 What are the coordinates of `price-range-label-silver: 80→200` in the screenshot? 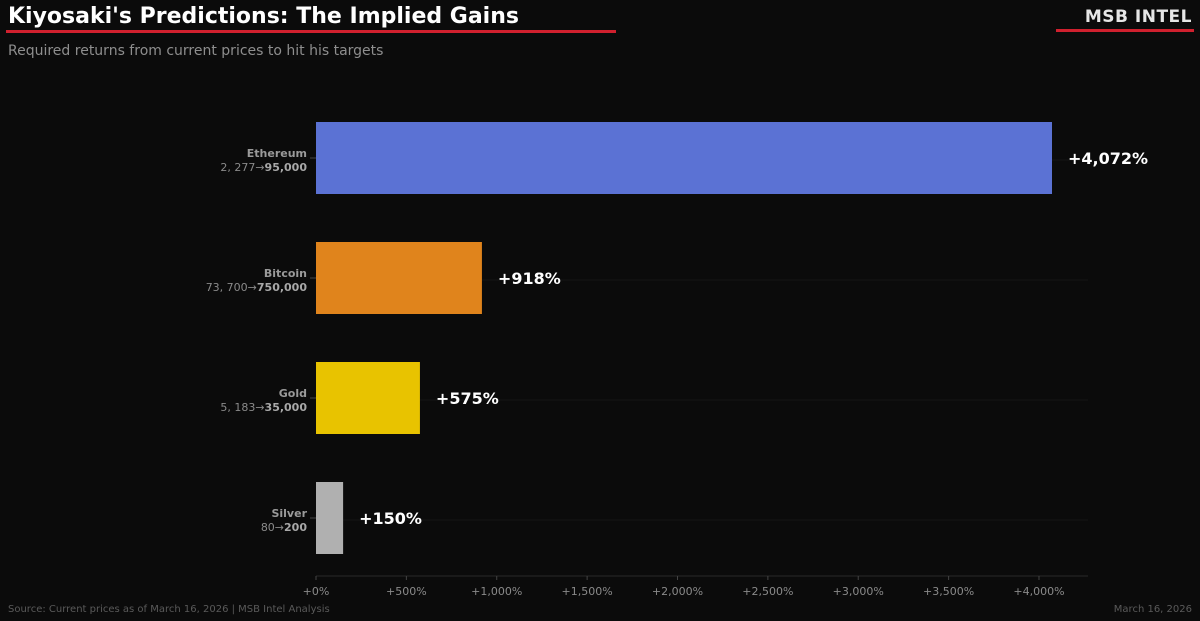 It's located at (284, 527).